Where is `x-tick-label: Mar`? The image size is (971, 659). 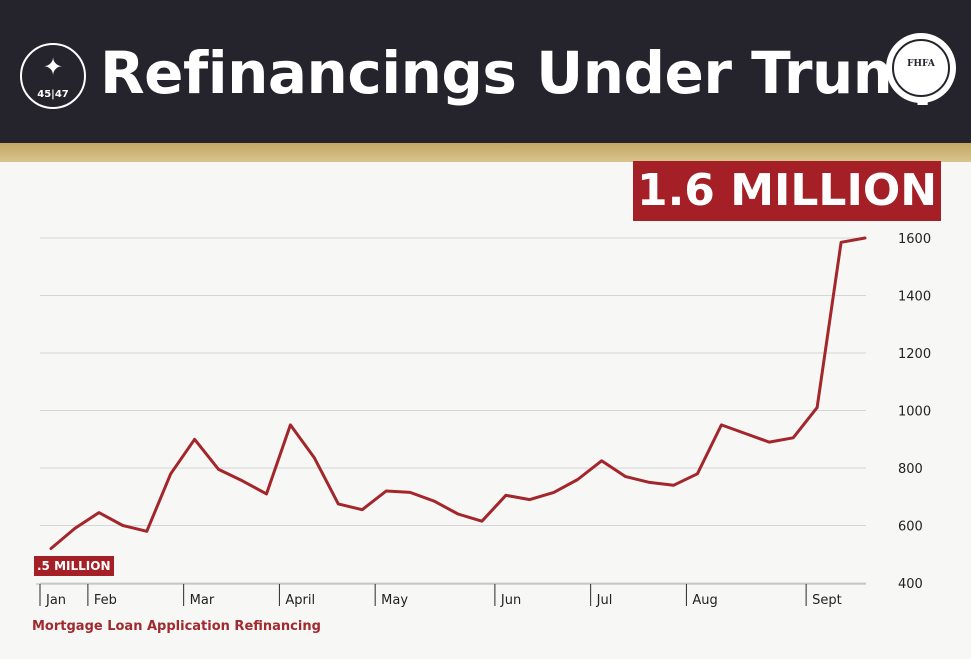 x-tick-label: Mar is located at coordinates (202, 600).